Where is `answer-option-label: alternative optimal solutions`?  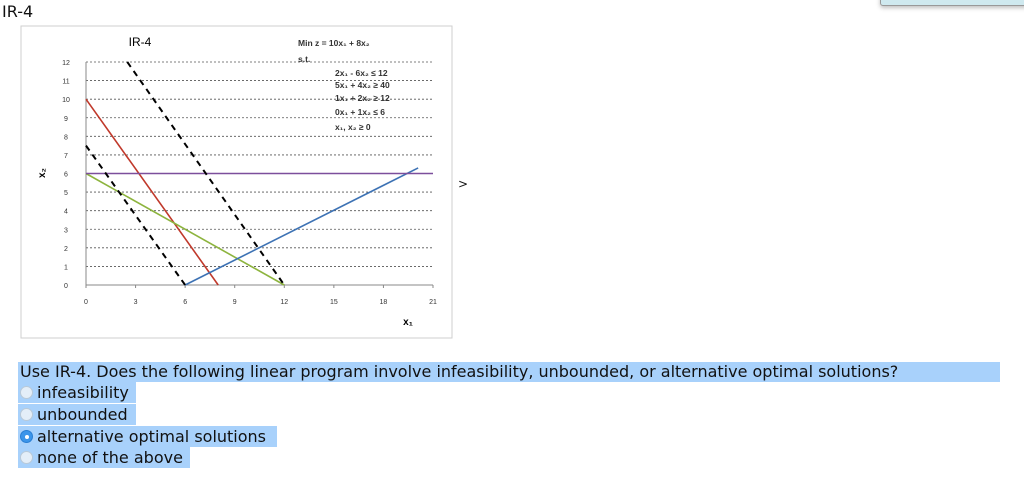 answer-option-label: alternative optimal solutions is located at coordinates (153, 436).